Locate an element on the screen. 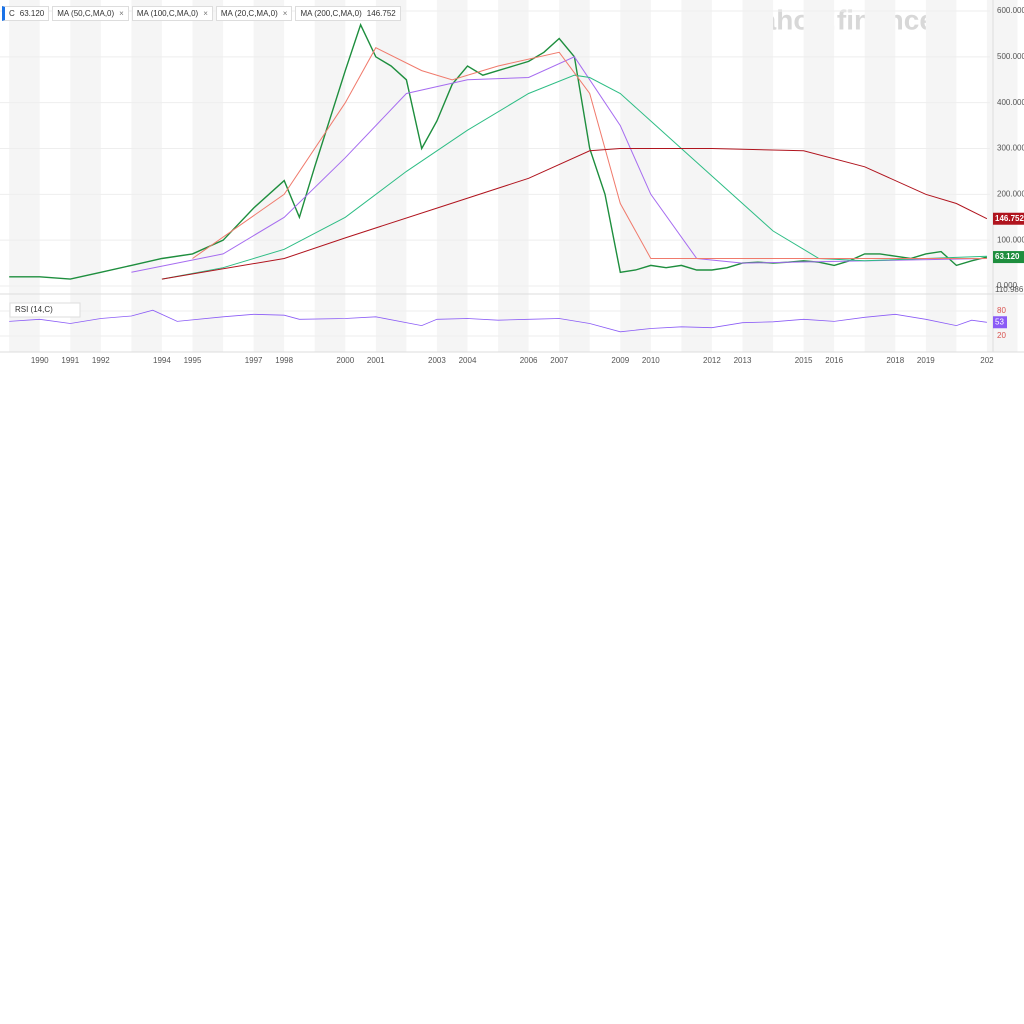 The height and width of the screenshot is (1024, 1024). x-tick-label: 202 is located at coordinates (987, 360).